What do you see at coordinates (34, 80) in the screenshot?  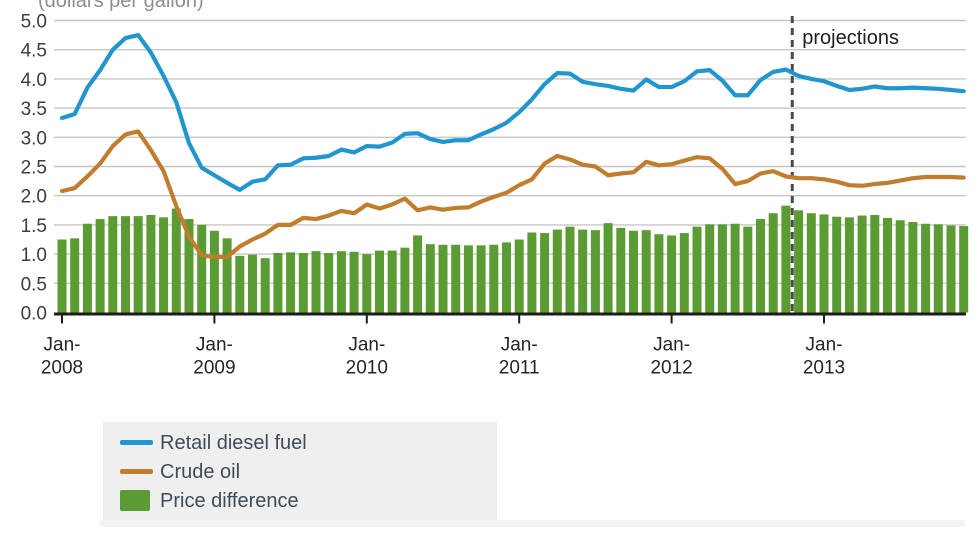 I see `y-axis-tick-label: 4.0` at bounding box center [34, 80].